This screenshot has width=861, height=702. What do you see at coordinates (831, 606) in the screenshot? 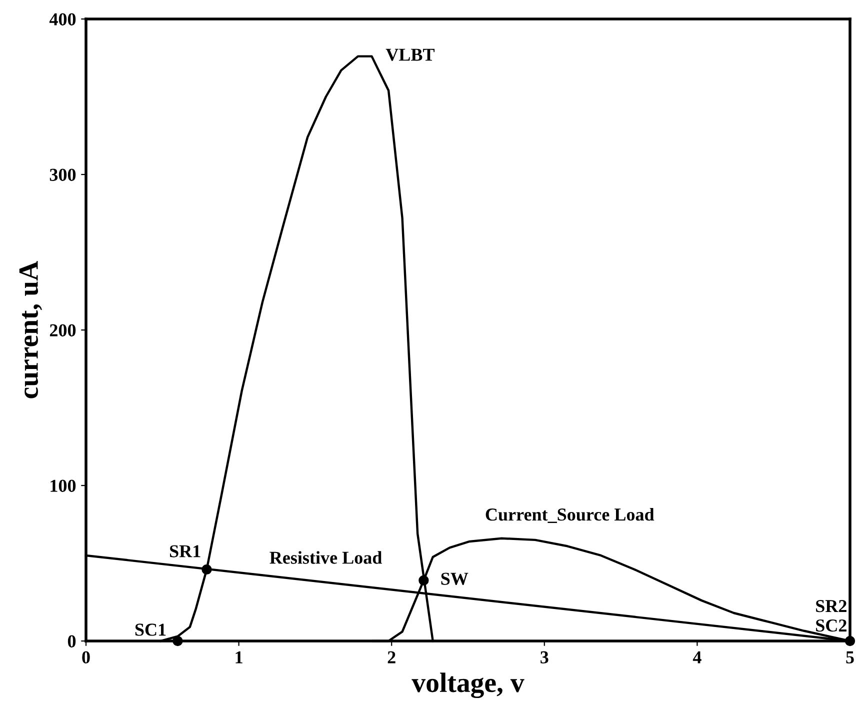
I see `annotation: SR2` at bounding box center [831, 606].